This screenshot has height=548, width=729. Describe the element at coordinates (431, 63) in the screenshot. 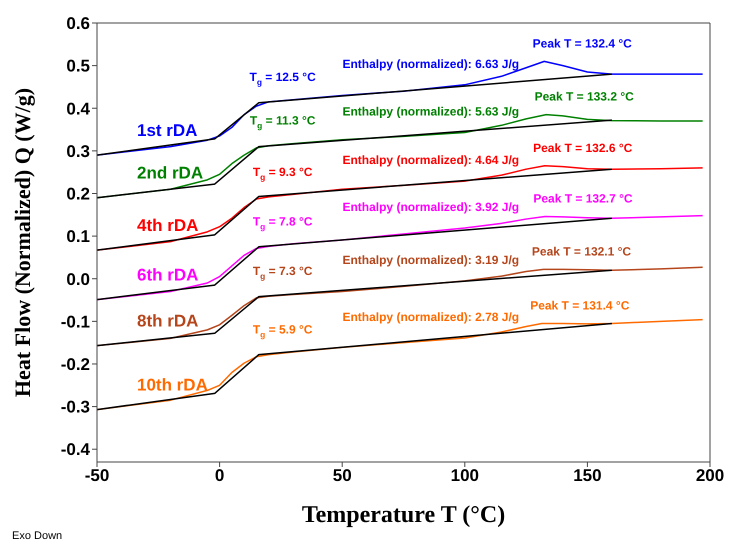

I see `annotation: Enthalpy (normalized): 6.63 J/g` at that location.